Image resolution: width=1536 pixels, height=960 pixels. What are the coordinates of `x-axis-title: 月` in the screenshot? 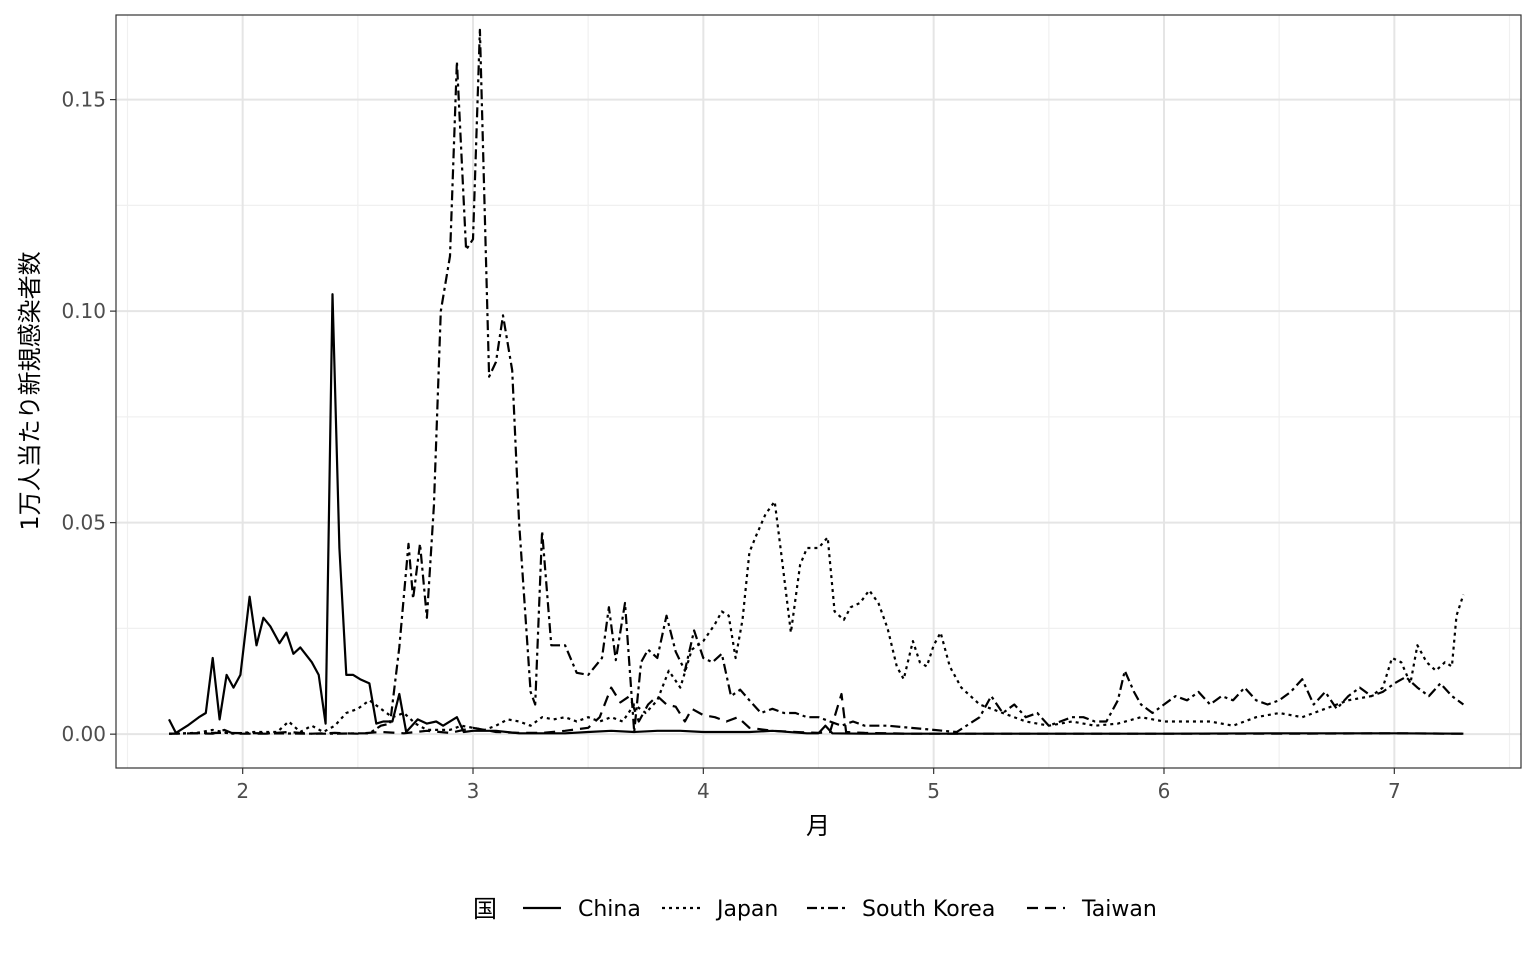 It's located at (818, 826).